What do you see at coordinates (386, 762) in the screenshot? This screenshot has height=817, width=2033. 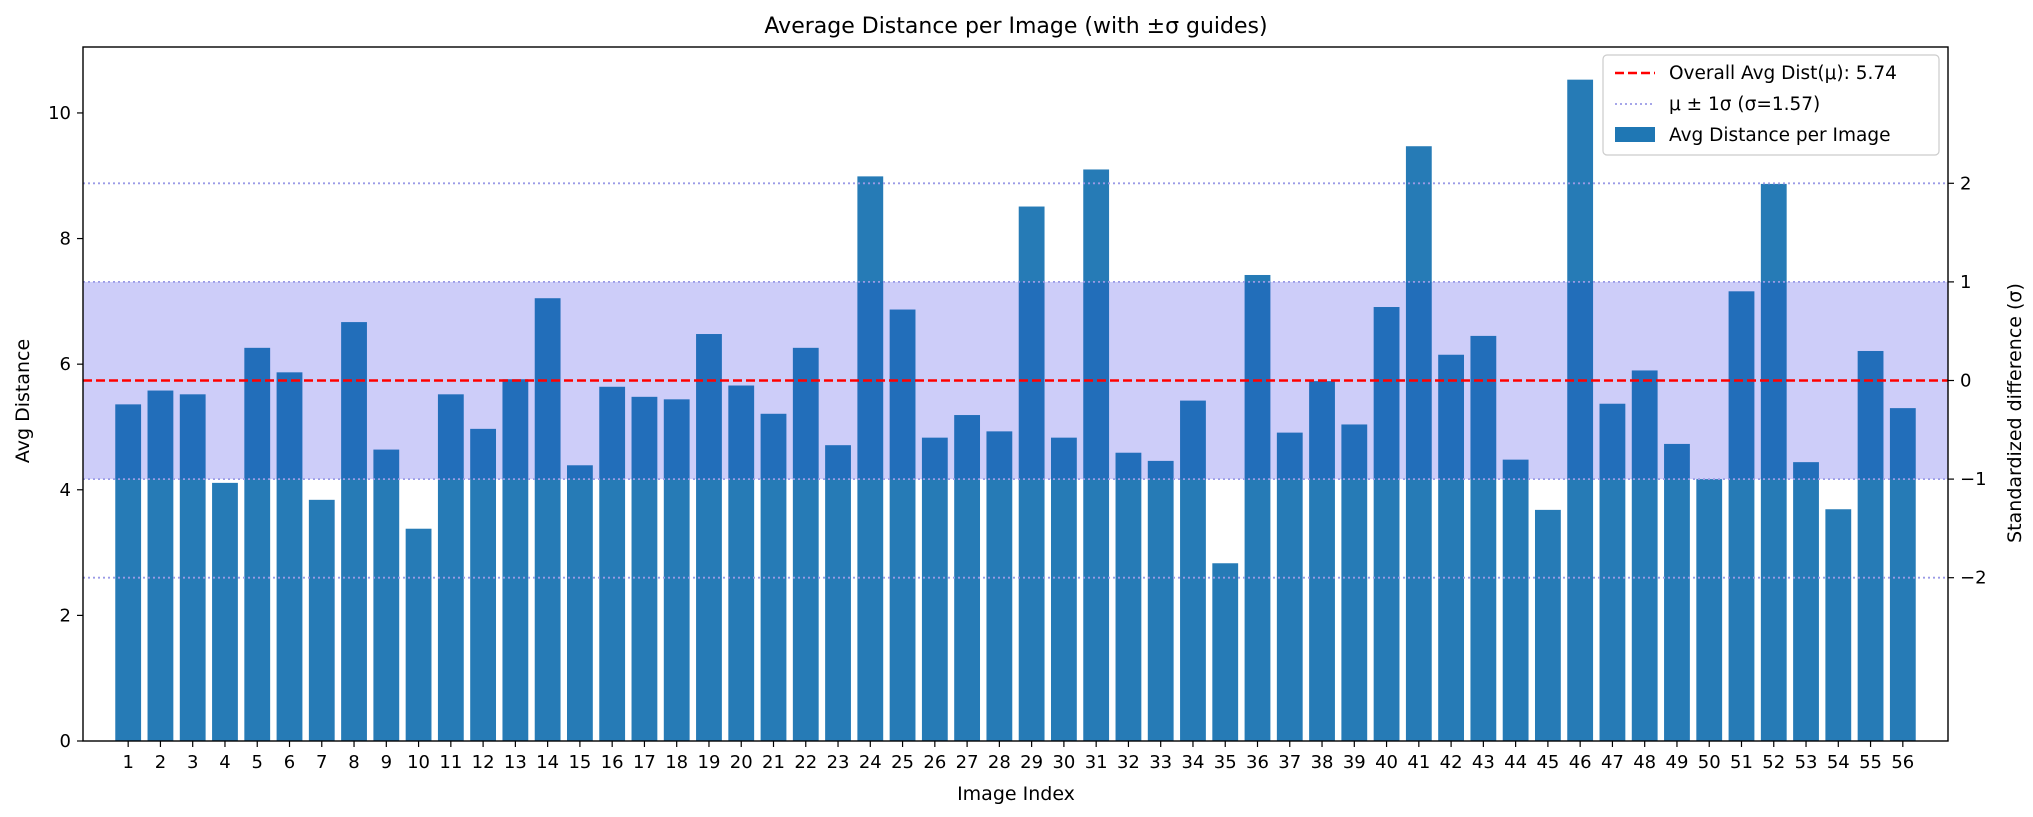 I see `x-tick-label: 9` at bounding box center [386, 762].